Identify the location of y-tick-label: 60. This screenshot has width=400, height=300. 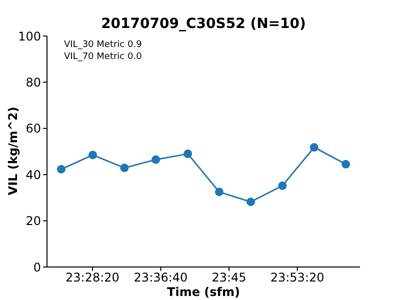
(33, 129).